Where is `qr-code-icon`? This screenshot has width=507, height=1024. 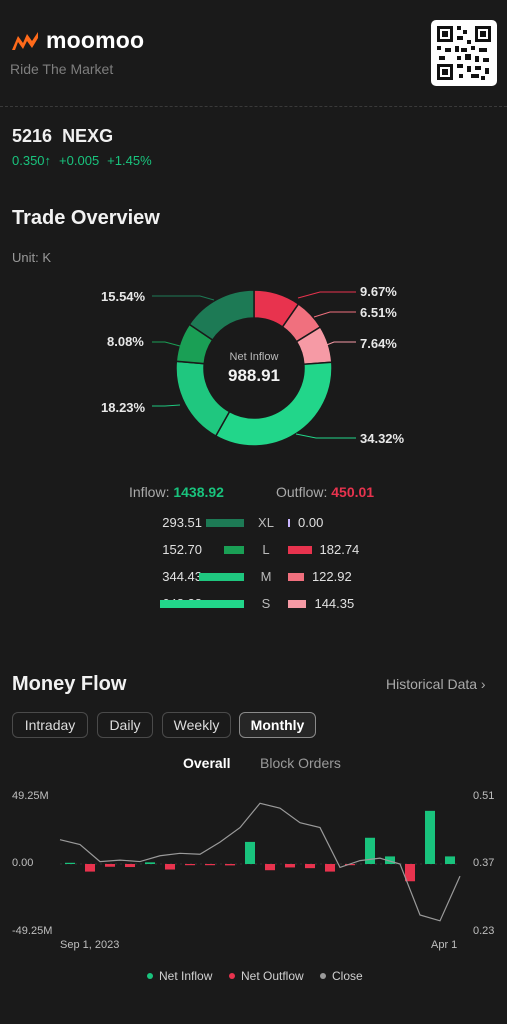
qr-code-icon is located at coordinates (464, 53).